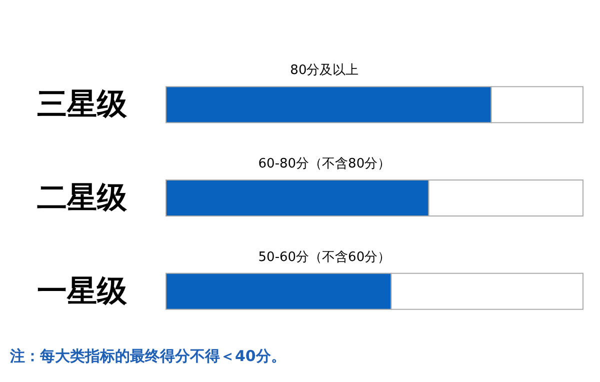 The height and width of the screenshot is (382, 600). What do you see at coordinates (324, 257) in the screenshot?
I see `annotation: 50-60分（不含60分）` at bounding box center [324, 257].